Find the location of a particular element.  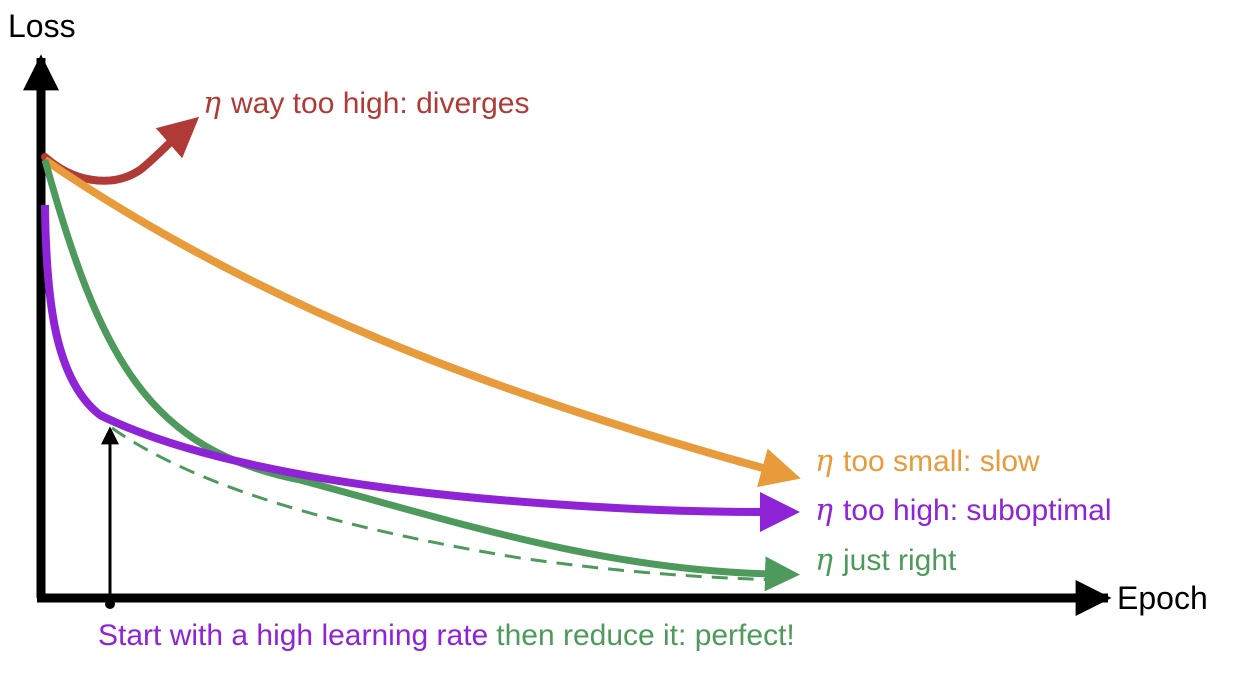

label-diverges-text: way too high: diverges is located at coordinates (380, 103).